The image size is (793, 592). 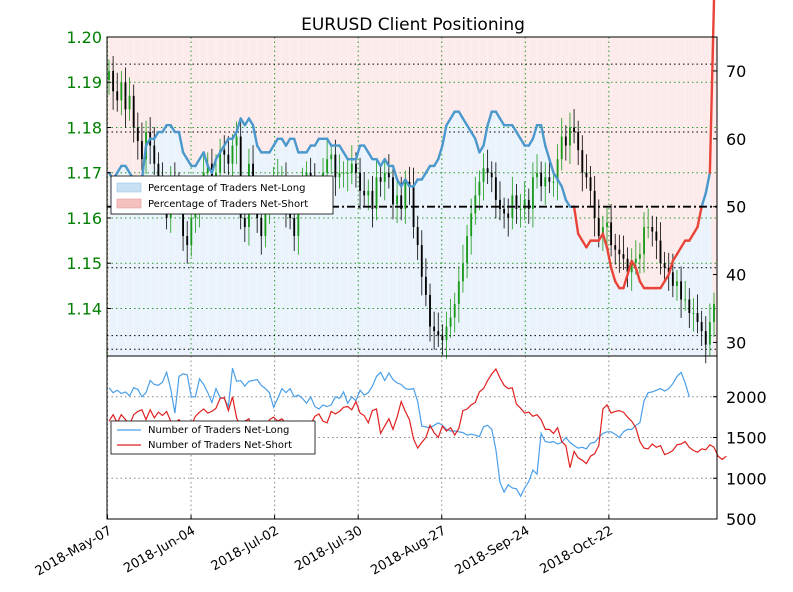 I want to click on price-tick-label: 1.20, so click(x=84, y=37).